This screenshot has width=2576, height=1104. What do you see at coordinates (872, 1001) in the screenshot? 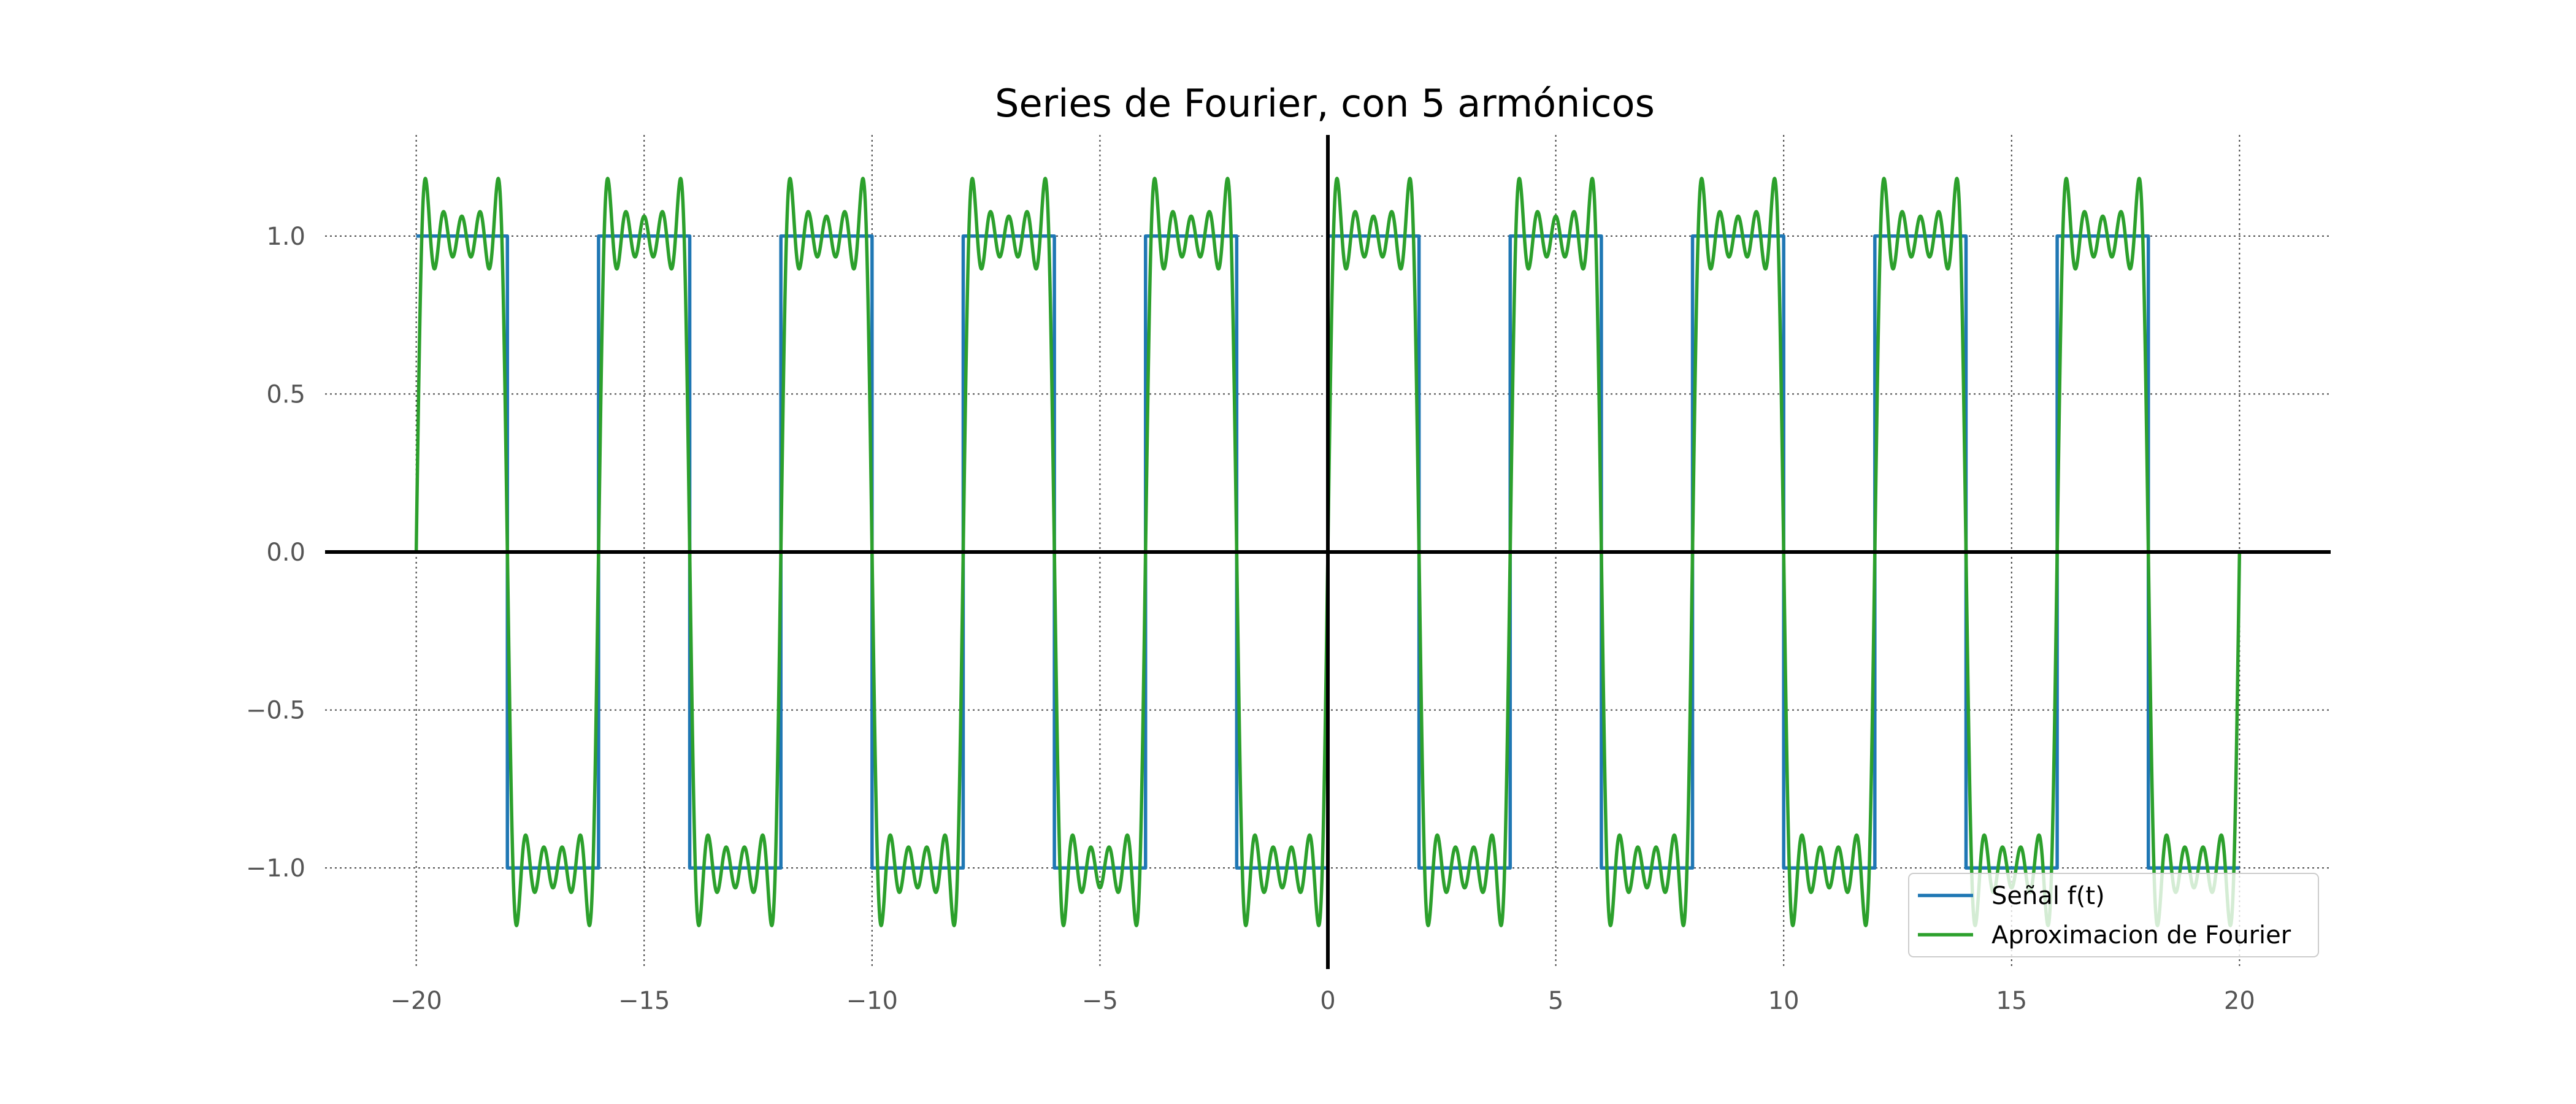
I see `x-tick-label: −10` at bounding box center [872, 1001].